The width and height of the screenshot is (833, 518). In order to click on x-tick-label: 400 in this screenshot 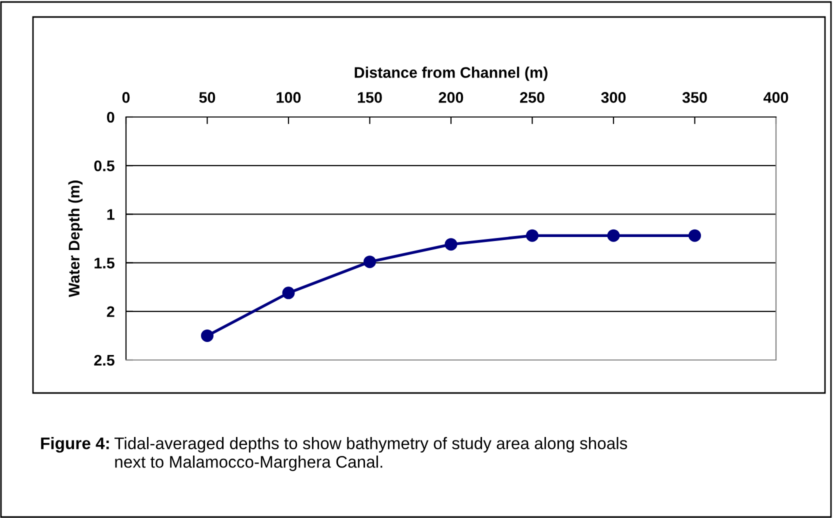, I will do `click(775, 97)`.